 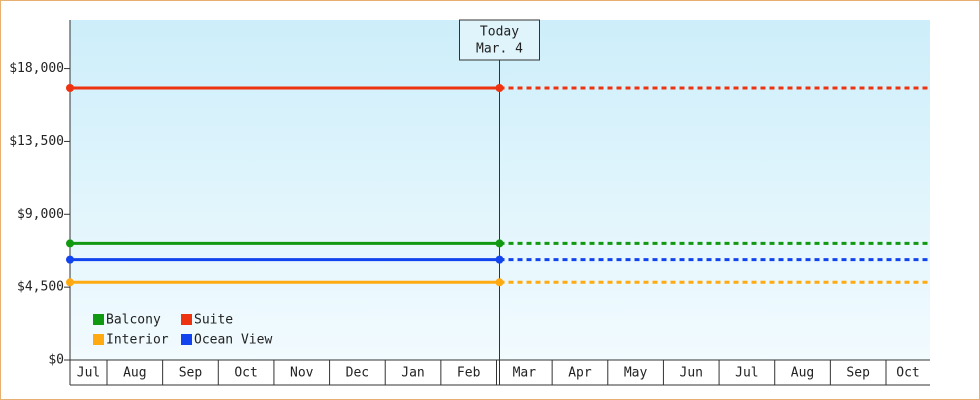 What do you see at coordinates (233, 340) in the screenshot?
I see `legend-label: Ocean View` at bounding box center [233, 340].